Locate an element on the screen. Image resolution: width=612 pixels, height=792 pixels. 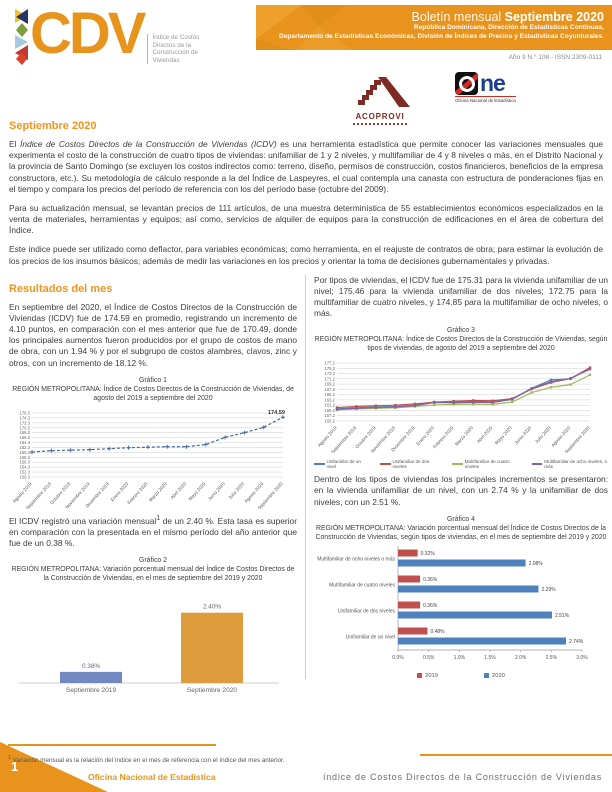
svg-text: 2.40% is located at coordinates (212, 607).